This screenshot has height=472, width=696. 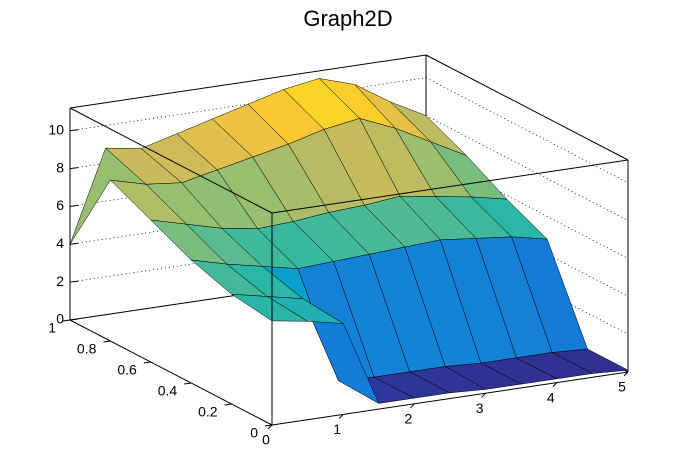 What do you see at coordinates (347, 18) in the screenshot?
I see `chart-title: Graph2D` at bounding box center [347, 18].